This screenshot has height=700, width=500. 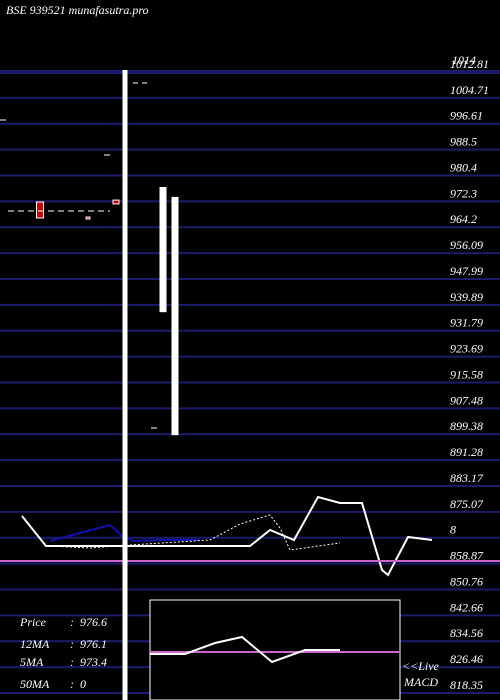 What do you see at coordinates (463, 142) in the screenshot?
I see `y-tick-label: 988.5` at bounding box center [463, 142].